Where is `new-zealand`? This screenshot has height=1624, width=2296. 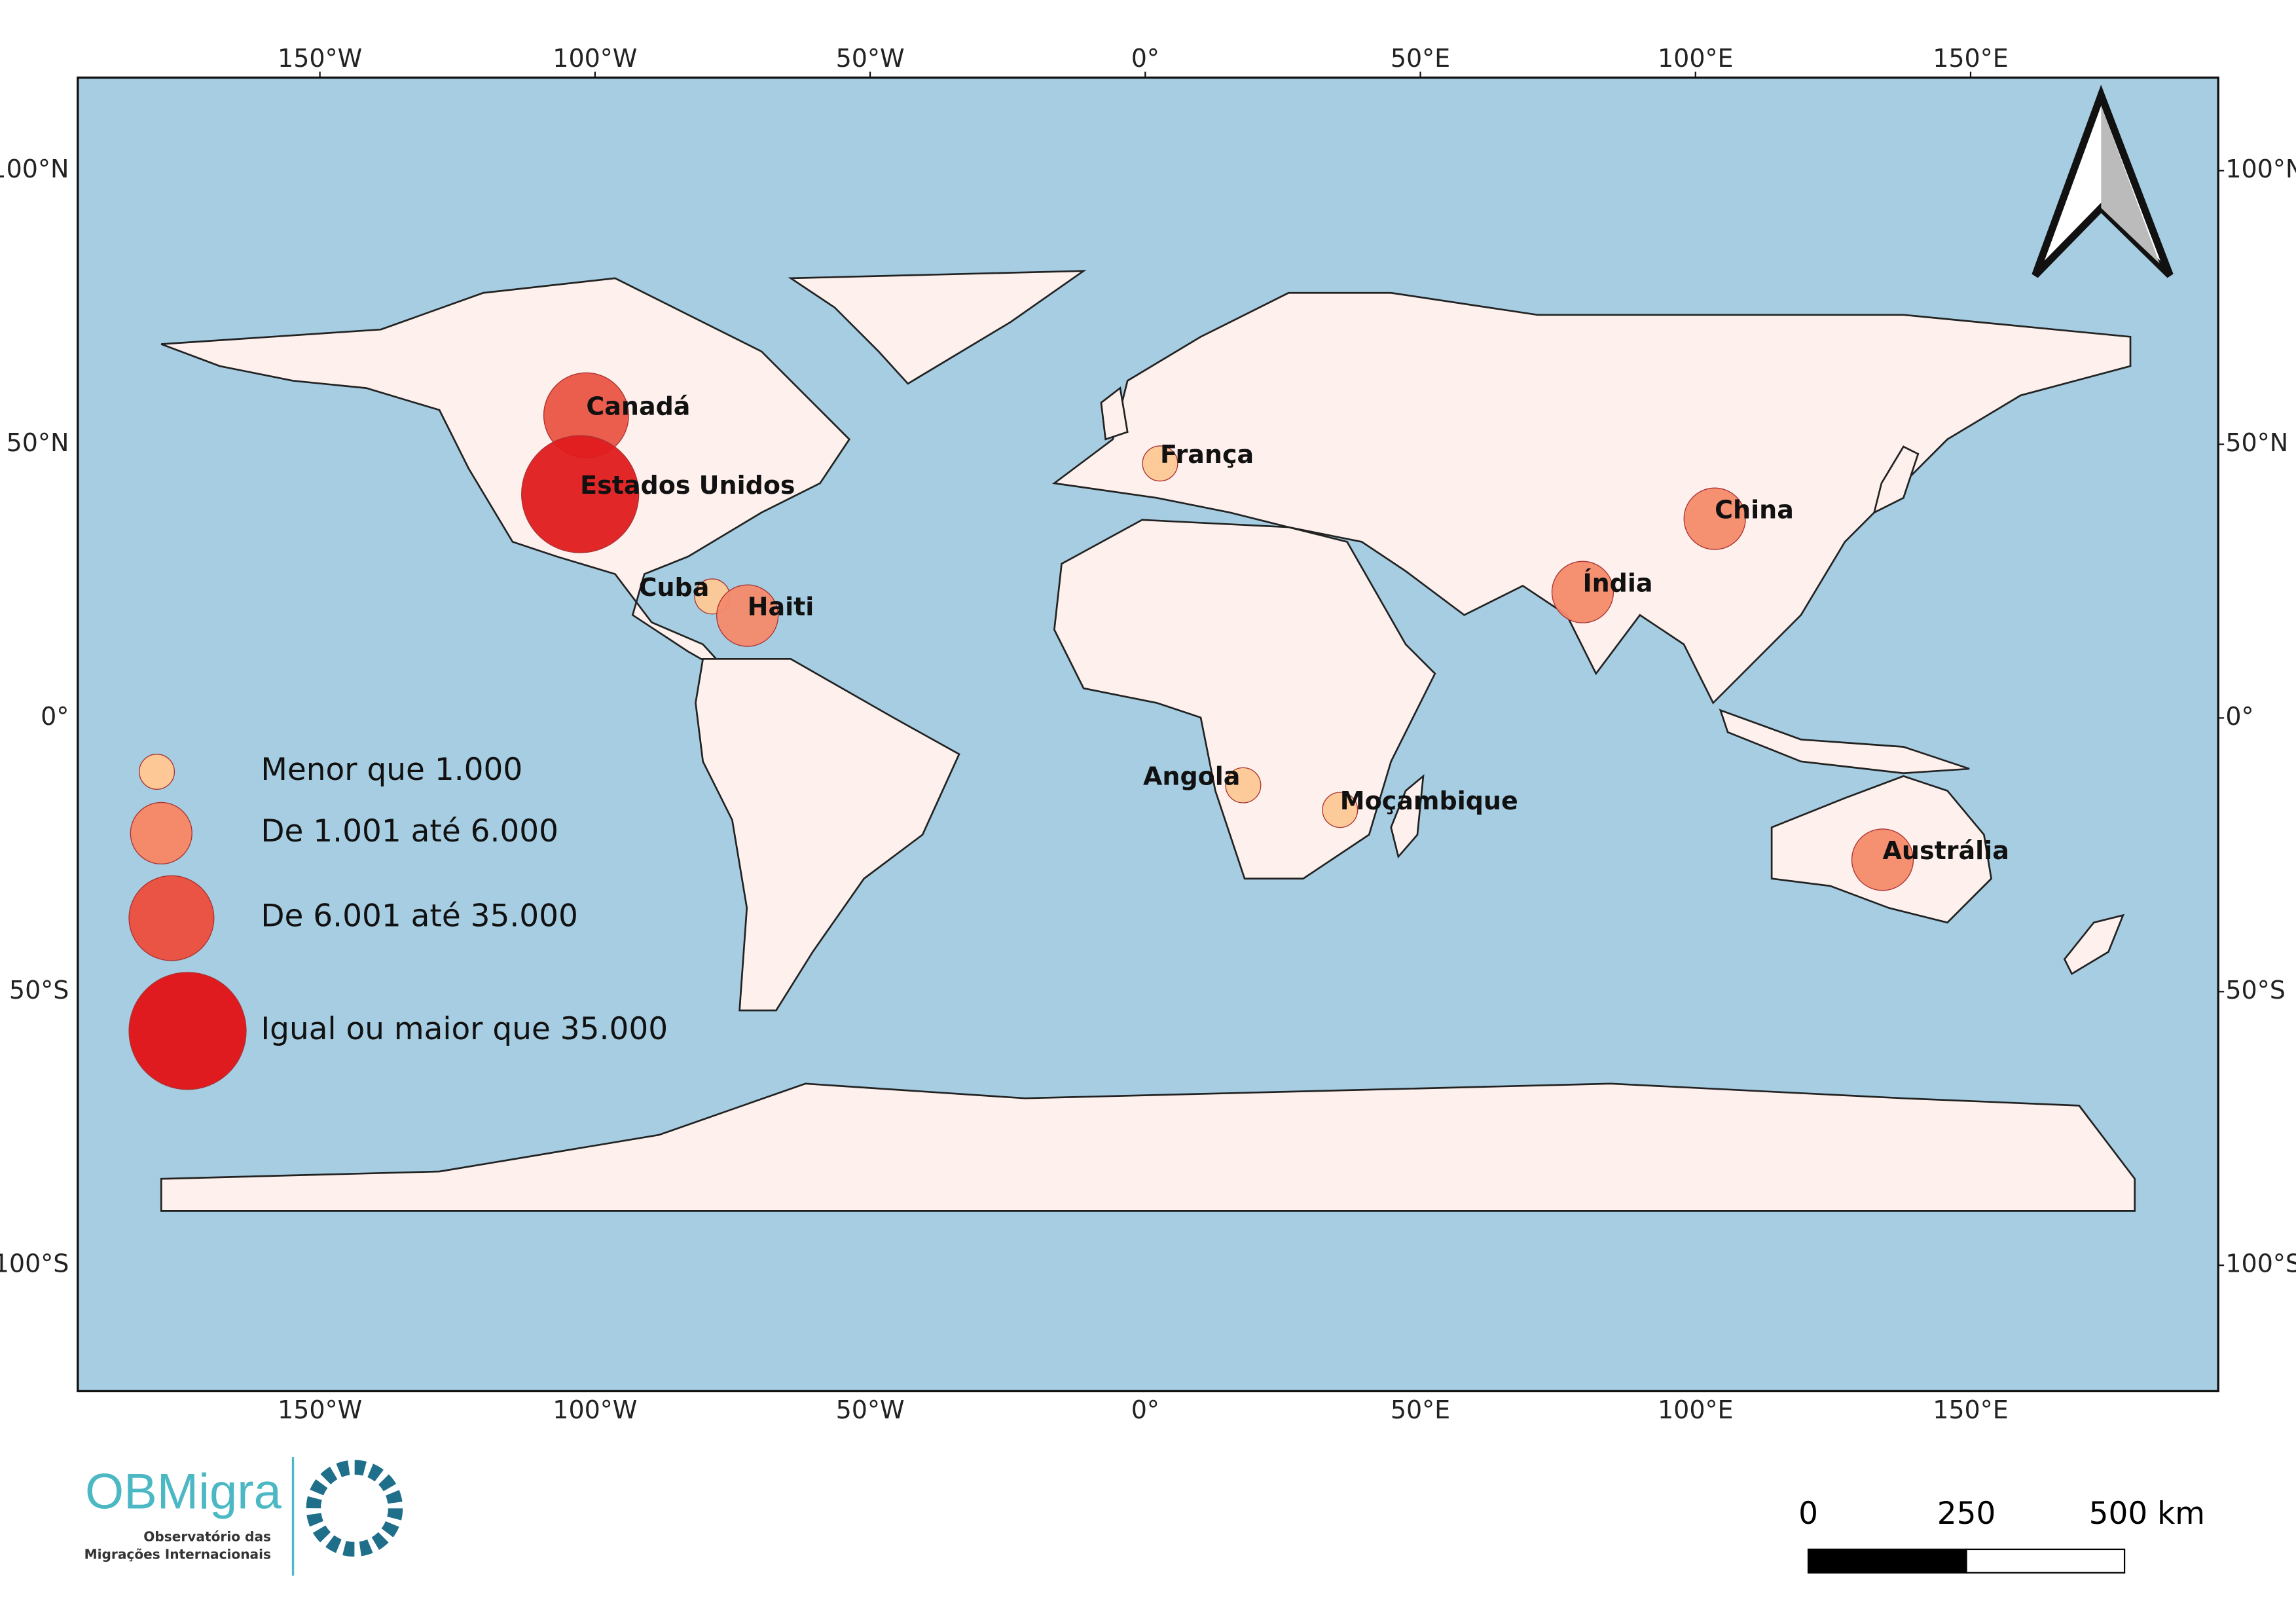
new-zealand is located at coordinates (2094, 944).